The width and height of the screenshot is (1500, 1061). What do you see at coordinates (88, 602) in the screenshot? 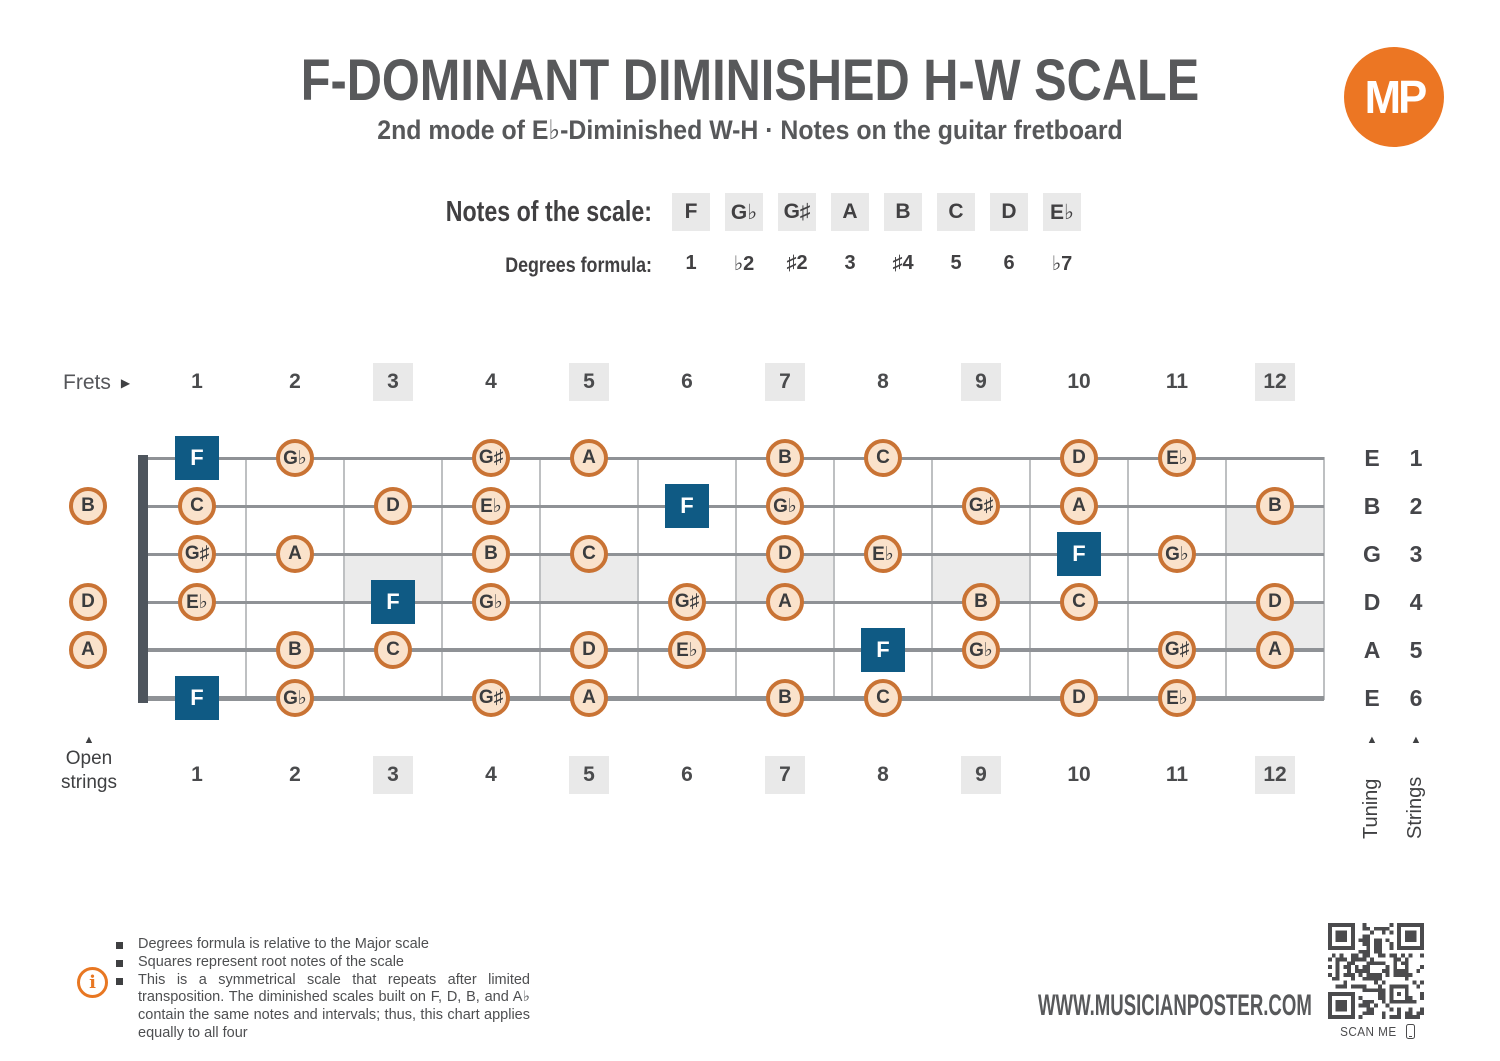
I see `open-string-note: D` at bounding box center [88, 602].